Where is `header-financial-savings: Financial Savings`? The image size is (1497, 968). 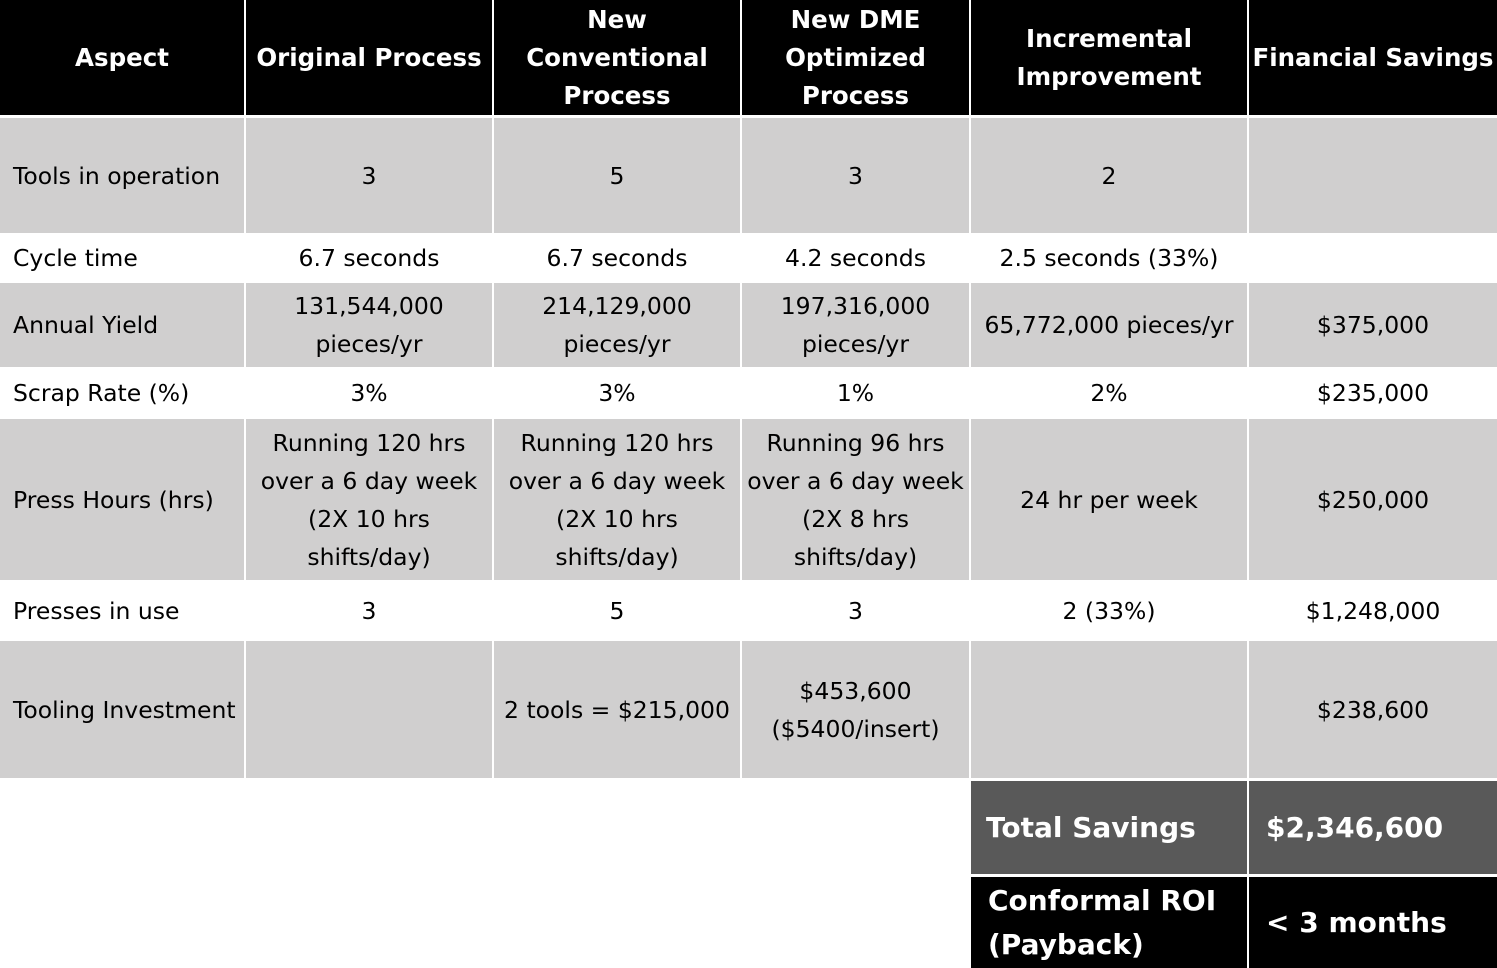 header-financial-savings: Financial Savings is located at coordinates (1373, 57).